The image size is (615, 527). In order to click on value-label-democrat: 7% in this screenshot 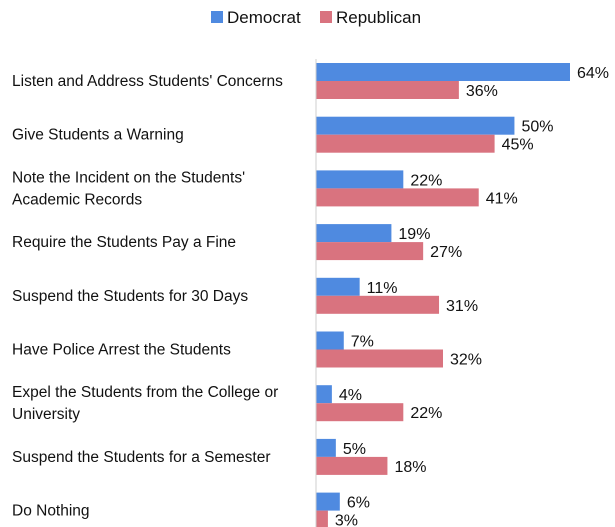, I will do `click(362, 342)`.